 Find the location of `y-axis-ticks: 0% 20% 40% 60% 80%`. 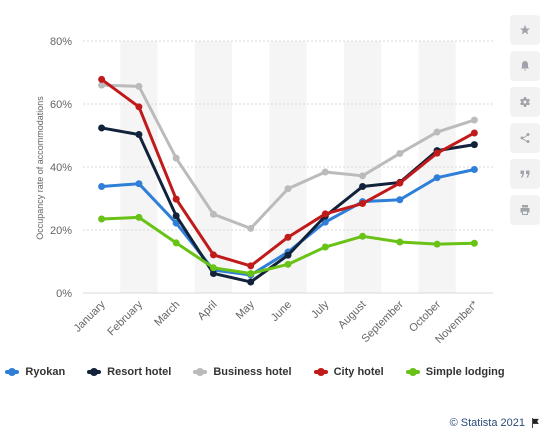

y-axis-ticks: 0% 20% 40% 60% 80% is located at coordinates (61, 168).